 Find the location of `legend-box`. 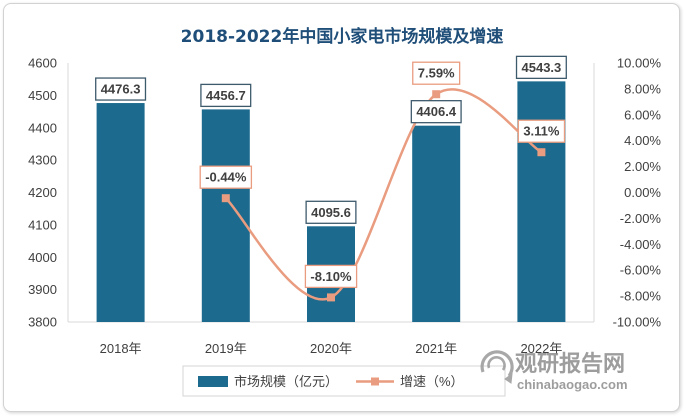

legend-box is located at coordinates (344, 381).